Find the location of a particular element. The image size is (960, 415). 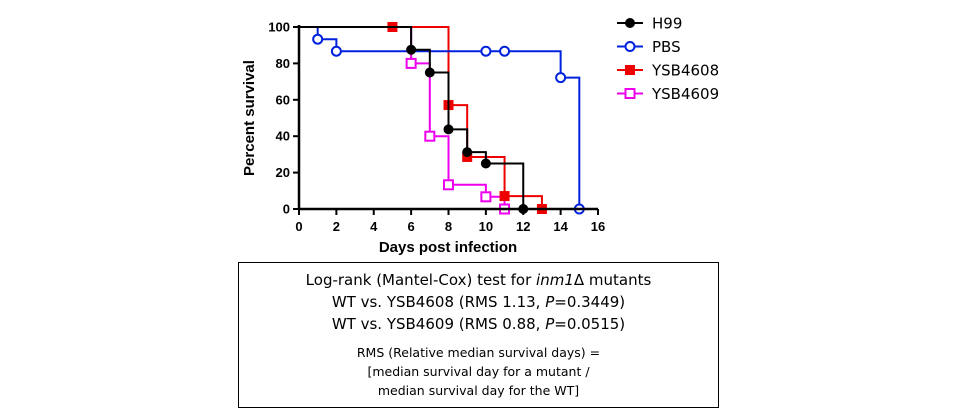

rms-line-1: RMS (Relative median survival days) = is located at coordinates (478, 352).